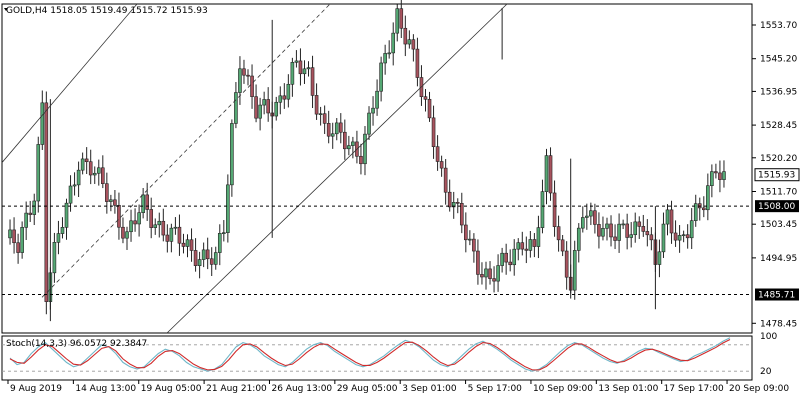 This screenshot has width=800, height=404. Describe the element at coordinates (370, 355) in the screenshot. I see `stoch-signal-line` at that location.